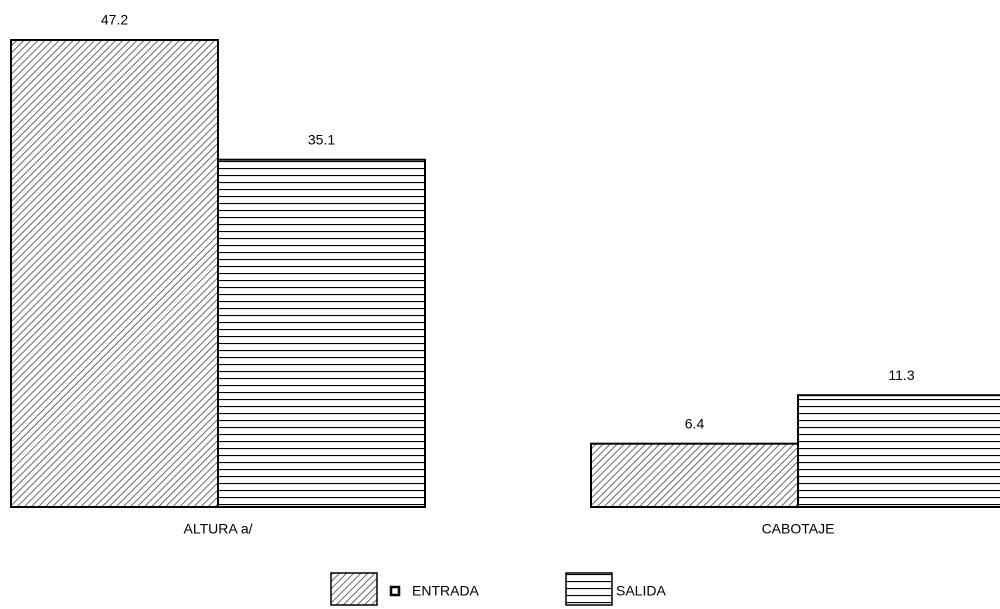  Describe the element at coordinates (395, 591) in the screenshot. I see `legend-marker` at that location.